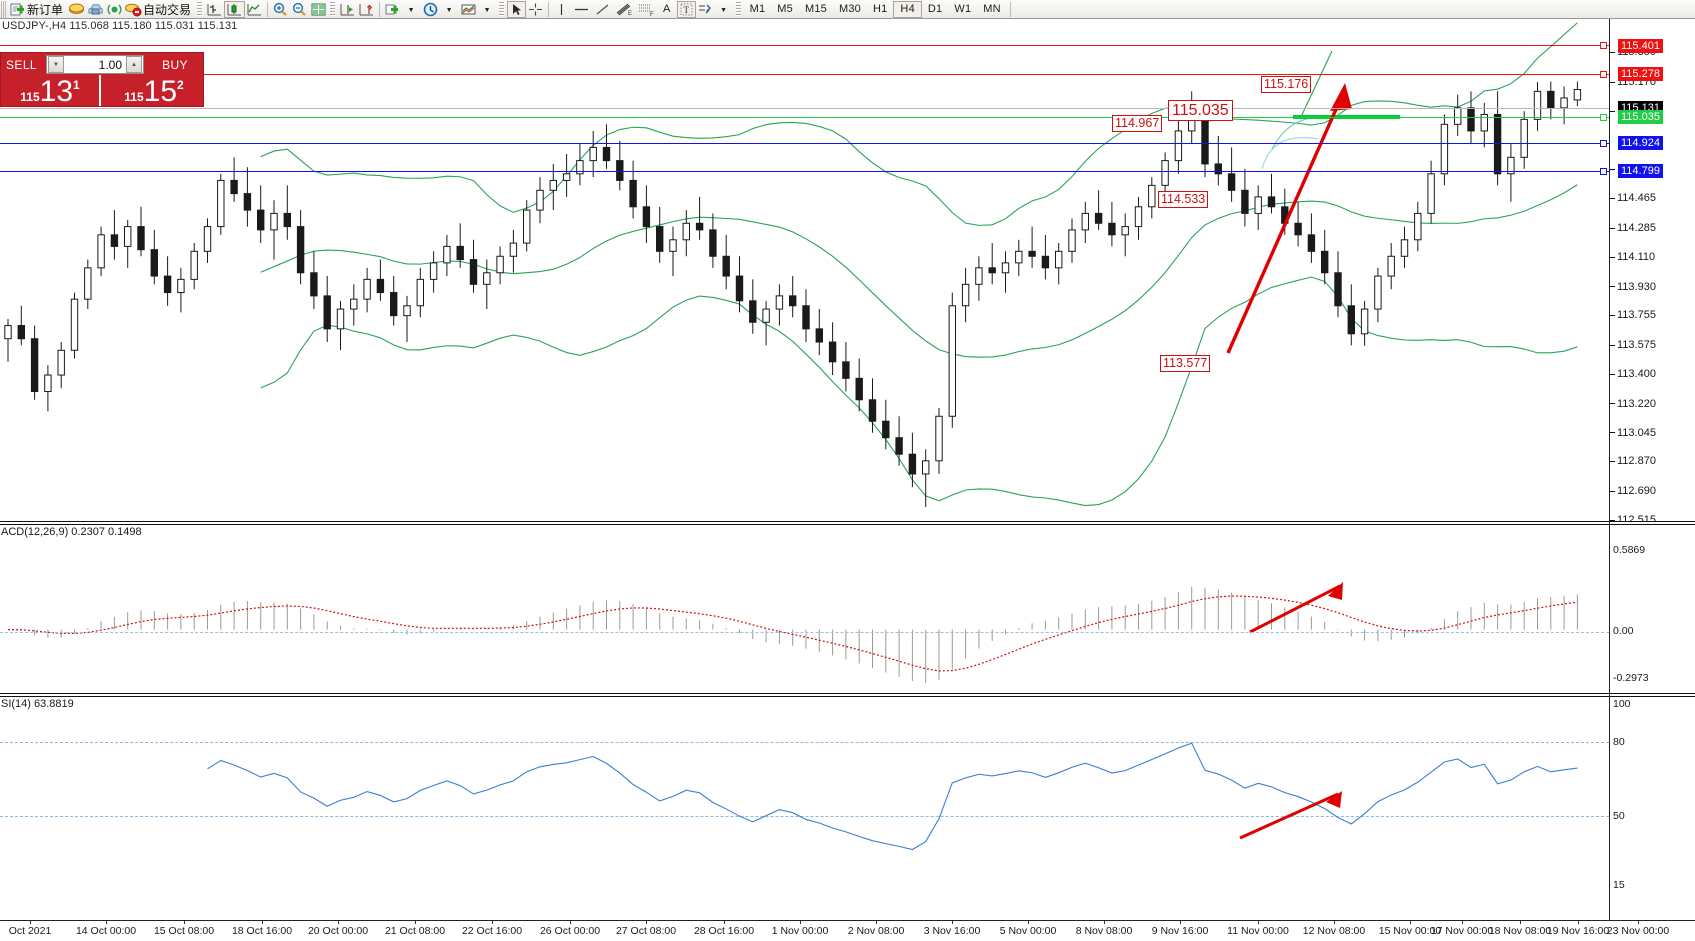  I want to click on chevron-down-icon-3: ▼, so click(487, 10).